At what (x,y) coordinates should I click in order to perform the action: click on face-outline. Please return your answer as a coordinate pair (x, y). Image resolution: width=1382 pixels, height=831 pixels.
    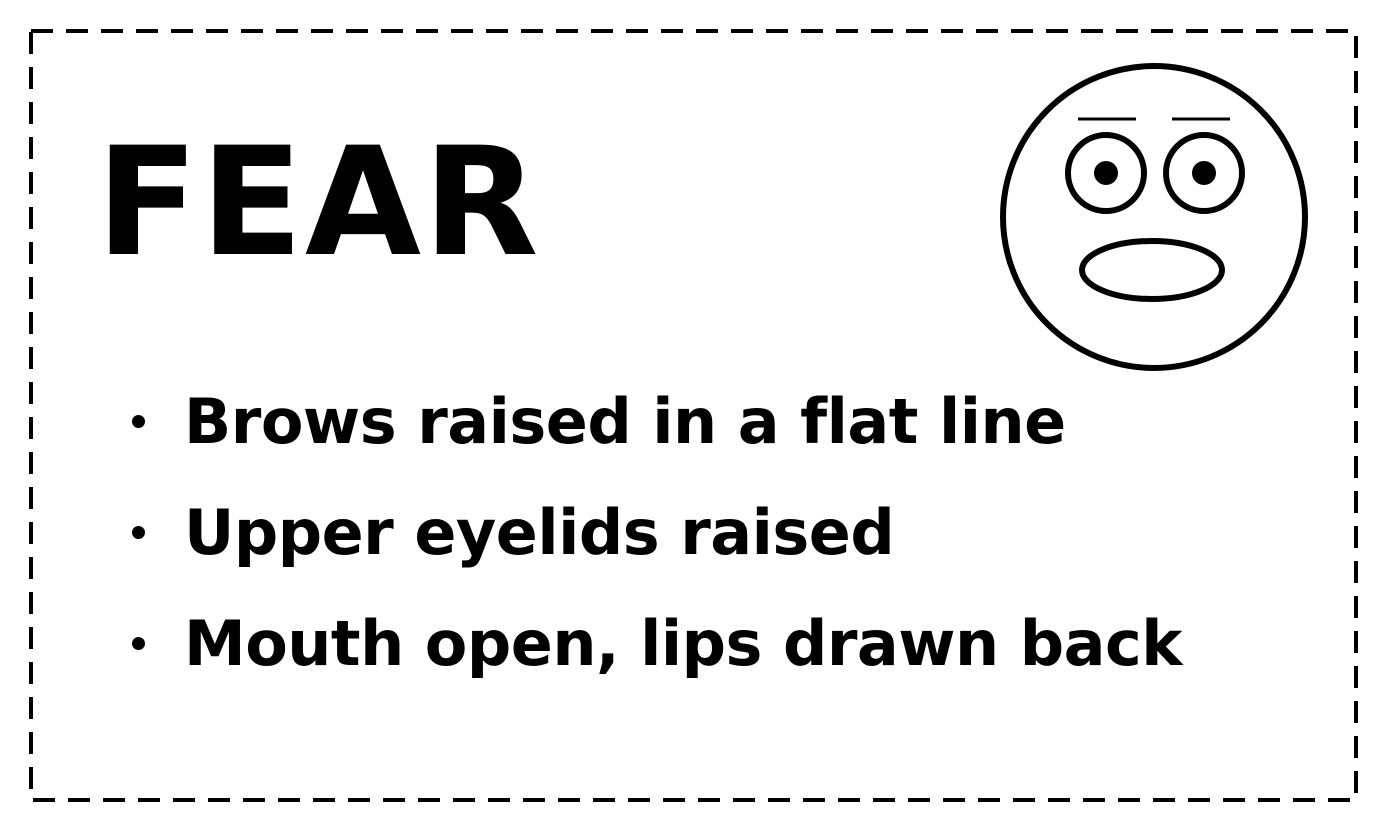
    Looking at the image, I should click on (1154, 217).